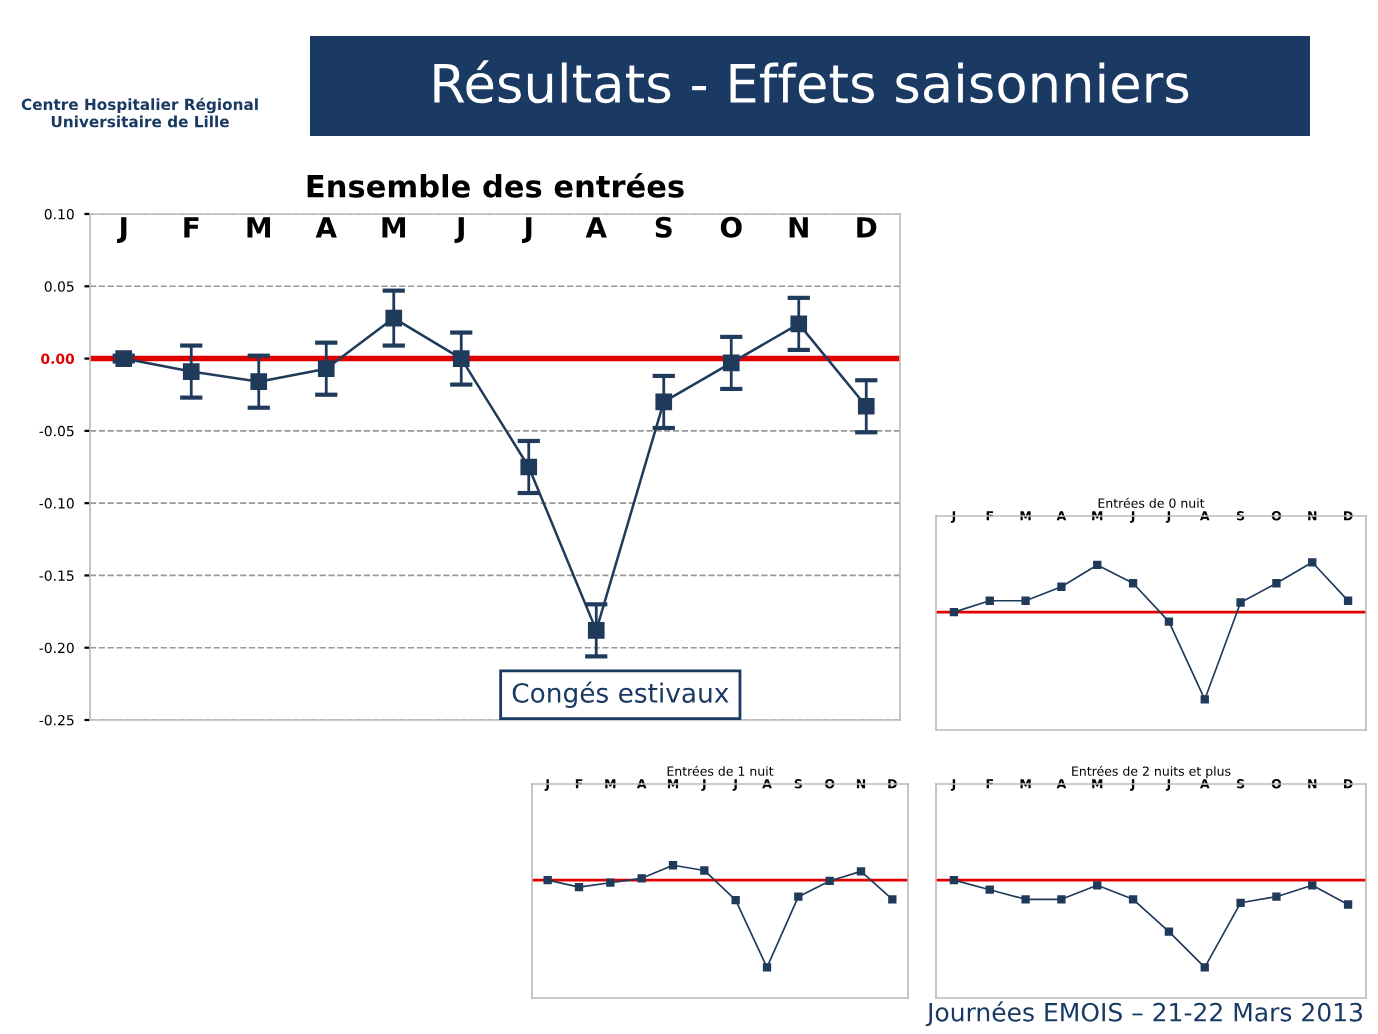 The height and width of the screenshot is (1034, 1378). What do you see at coordinates (191, 227) in the screenshot?
I see `x-tick-label: F` at bounding box center [191, 227].